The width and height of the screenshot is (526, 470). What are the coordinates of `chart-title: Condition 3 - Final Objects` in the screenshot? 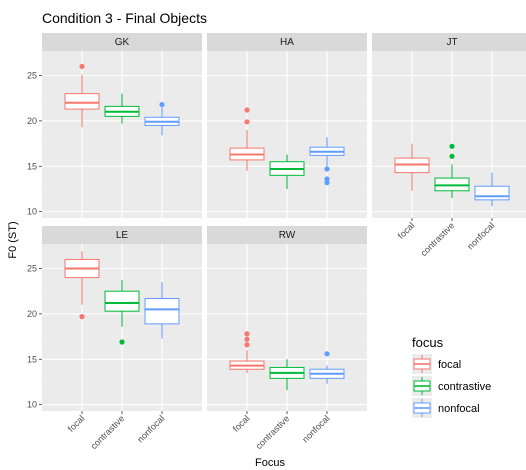 It's located at (124, 18).